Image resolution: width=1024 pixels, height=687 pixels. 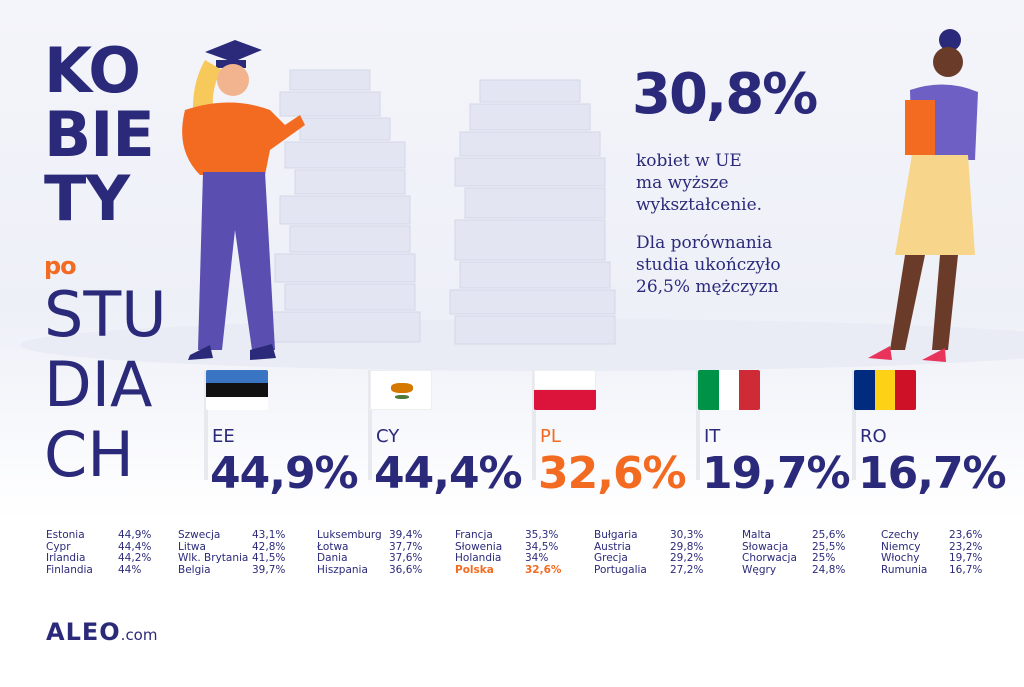 What do you see at coordinates (269, 546) in the screenshot?
I see `country-value: 42,8%` at bounding box center [269, 546].